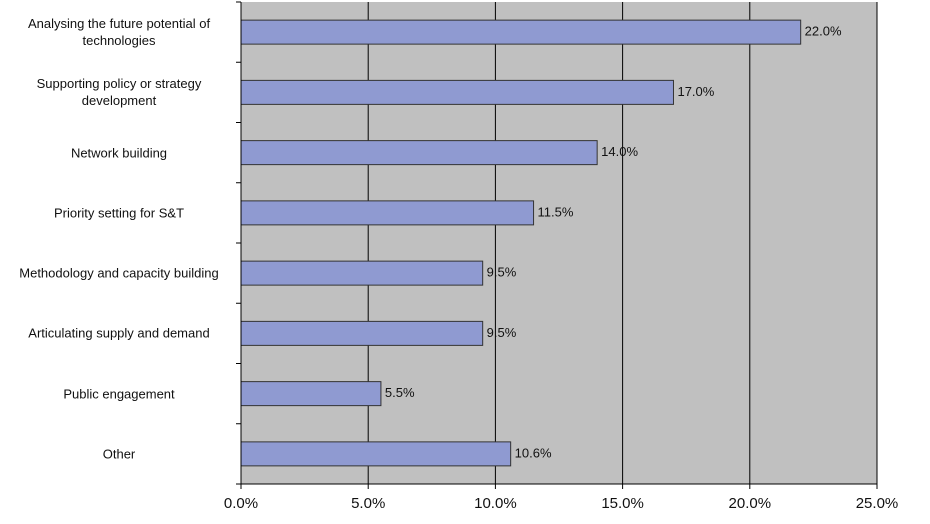 The image size is (930, 524). I want to click on value-label: 11.5%, so click(556, 211).